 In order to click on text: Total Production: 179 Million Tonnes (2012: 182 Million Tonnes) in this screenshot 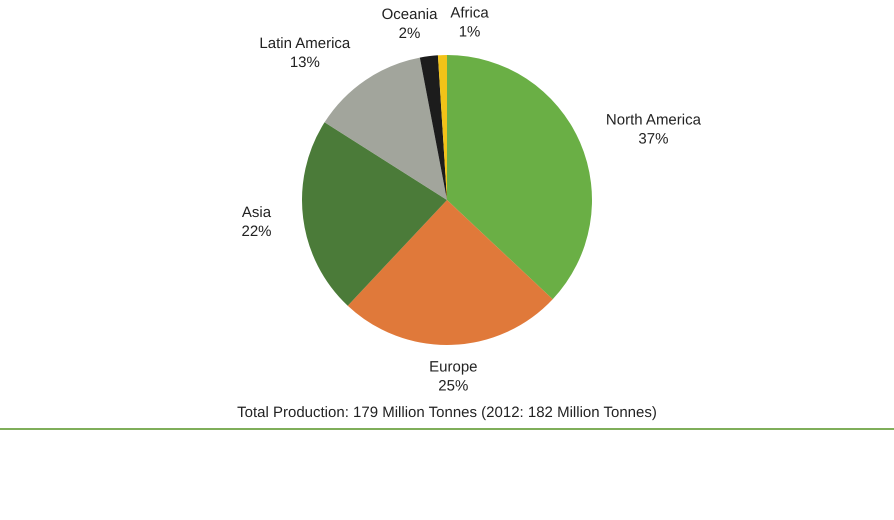, I will do `click(447, 412)`.